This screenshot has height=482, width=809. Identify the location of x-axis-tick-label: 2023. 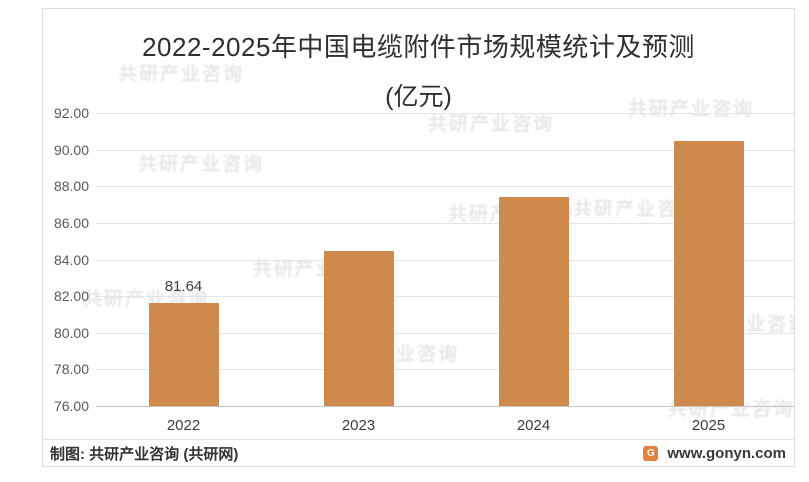
(358, 425).